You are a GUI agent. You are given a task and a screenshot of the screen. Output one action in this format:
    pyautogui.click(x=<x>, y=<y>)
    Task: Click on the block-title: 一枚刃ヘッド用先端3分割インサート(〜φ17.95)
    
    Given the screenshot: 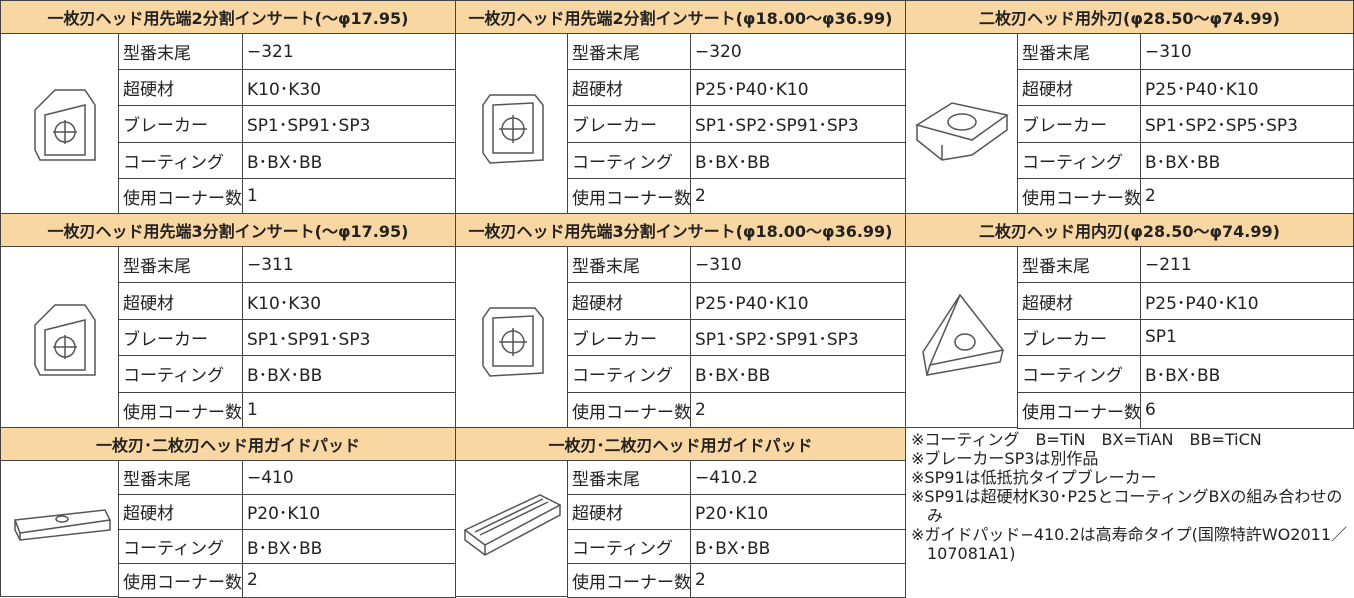 What is the action you would take?
    pyautogui.click(x=228, y=230)
    